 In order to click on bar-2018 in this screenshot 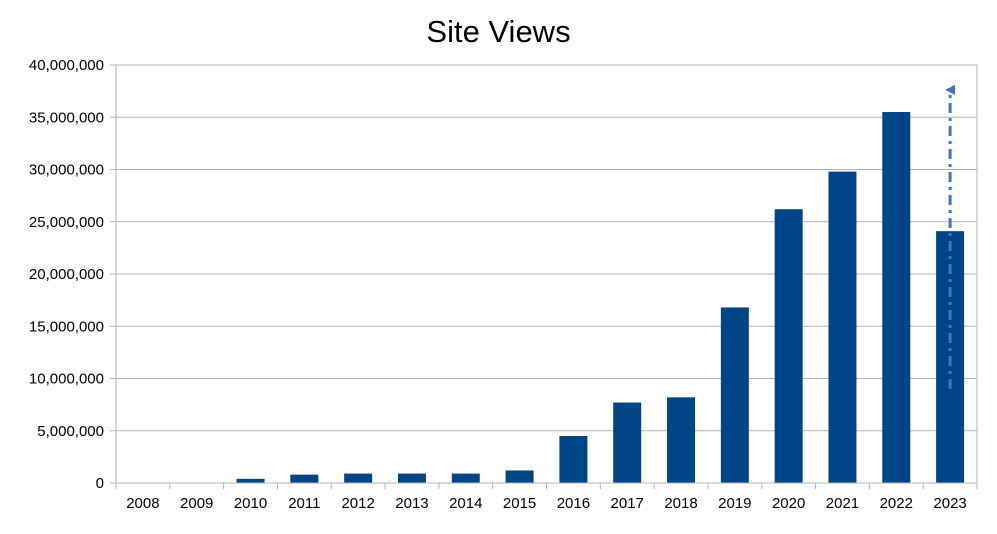, I will do `click(681, 440)`.